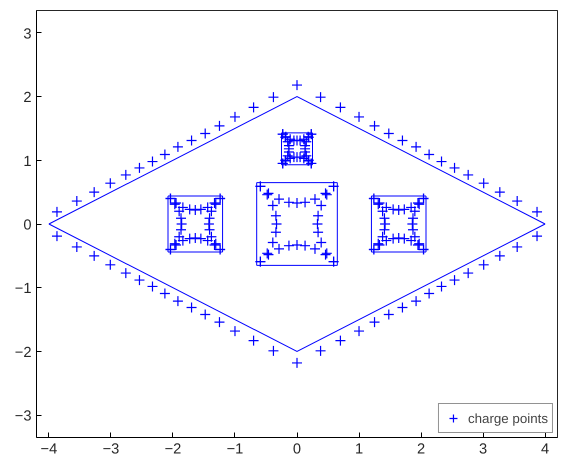 The height and width of the screenshot is (461, 561). What do you see at coordinates (27, 34) in the screenshot?
I see `y-tick-label: 3` at bounding box center [27, 34].